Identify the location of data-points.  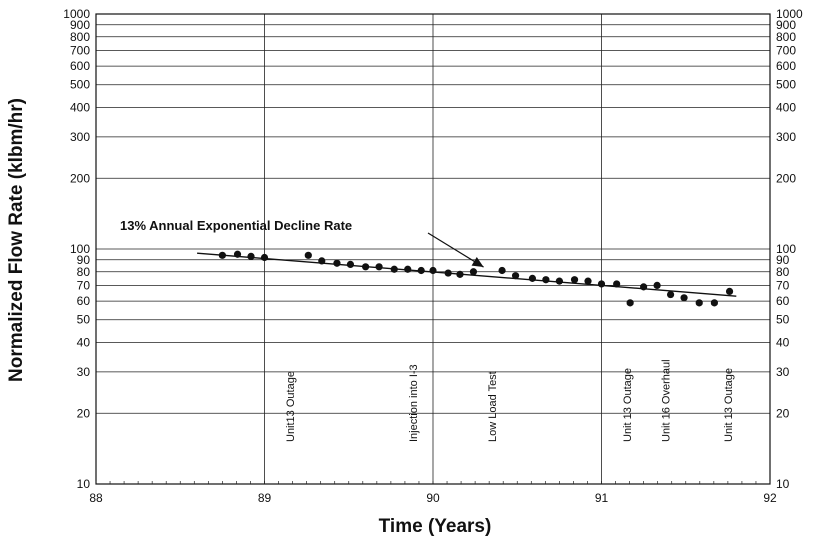
(476, 278).